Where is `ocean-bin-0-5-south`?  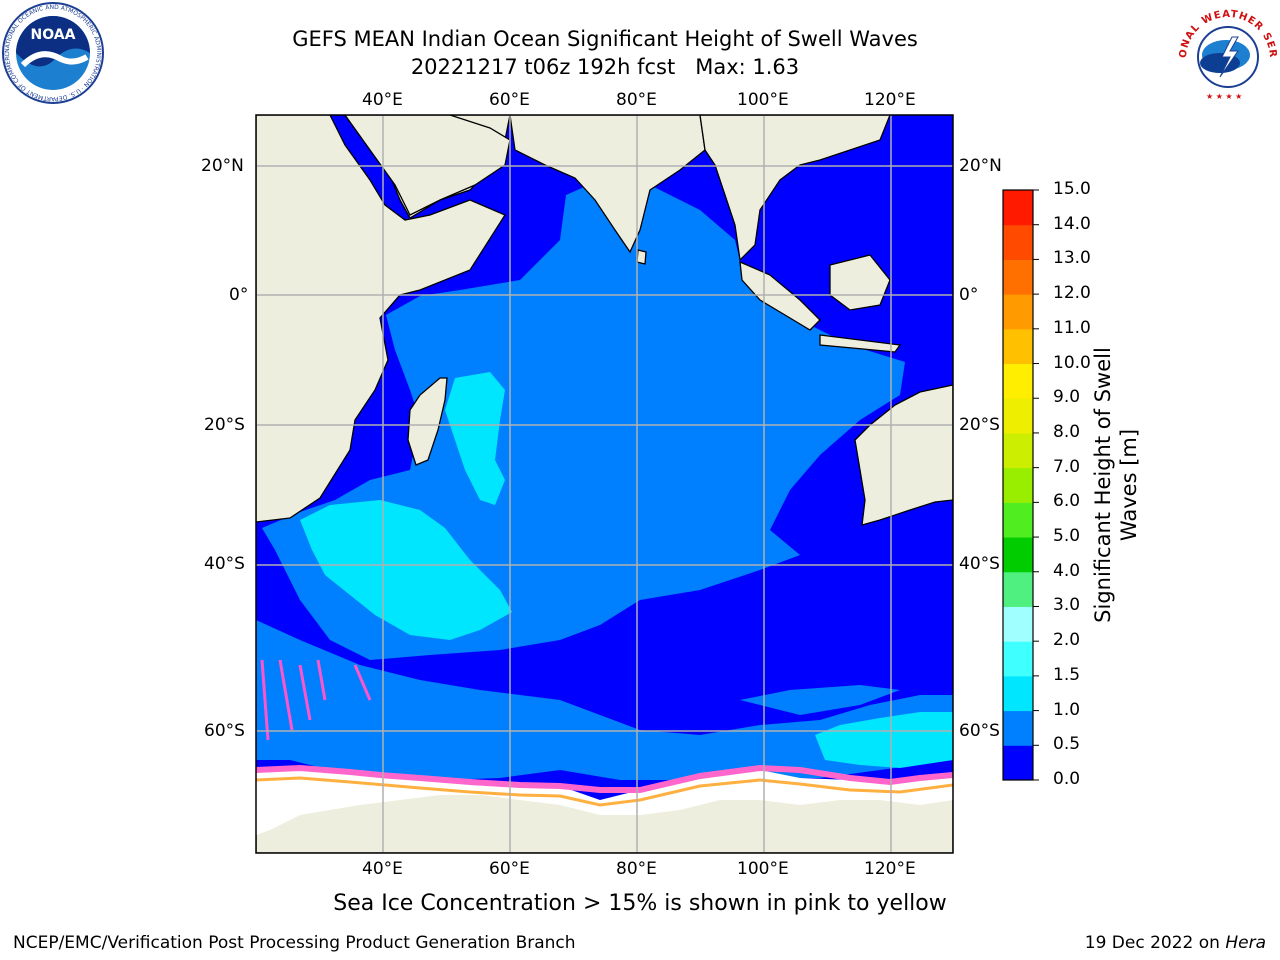
ocean-bin-0-5-south is located at coordinates (604, 700).